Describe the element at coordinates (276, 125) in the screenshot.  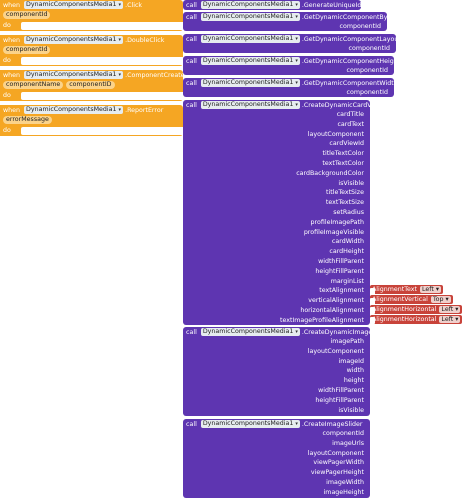
I see `arg-row: cardText` at that location.